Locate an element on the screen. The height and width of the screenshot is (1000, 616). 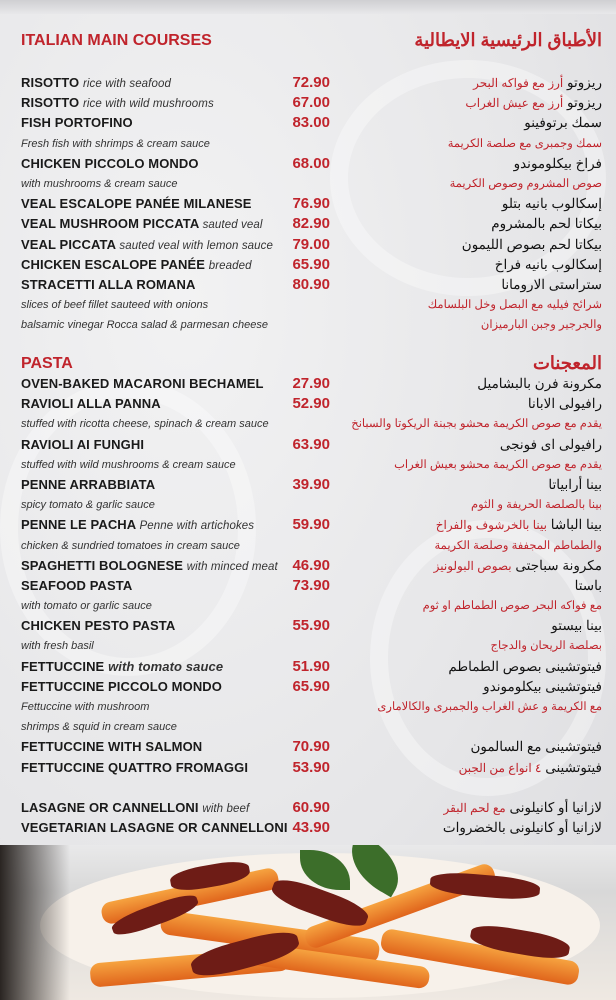
item-name-ar-text: سمك برتوفينو is located at coordinates (563, 123).